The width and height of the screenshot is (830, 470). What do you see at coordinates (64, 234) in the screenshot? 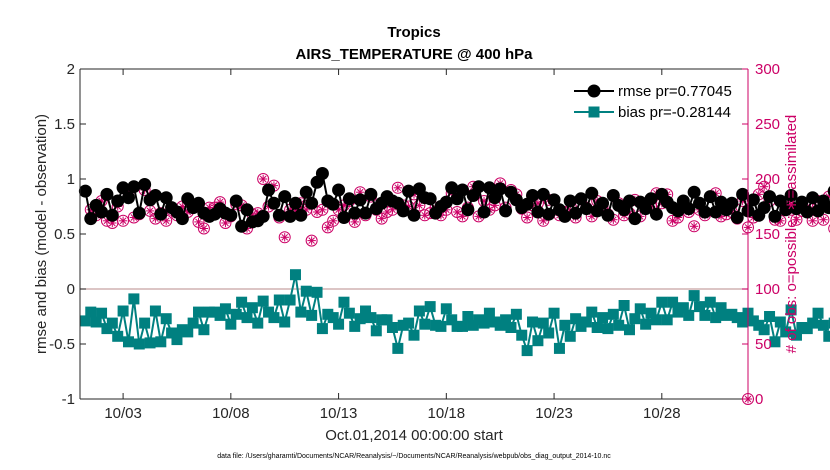
I see `y-tick-label: 0.5` at bounding box center [64, 234].